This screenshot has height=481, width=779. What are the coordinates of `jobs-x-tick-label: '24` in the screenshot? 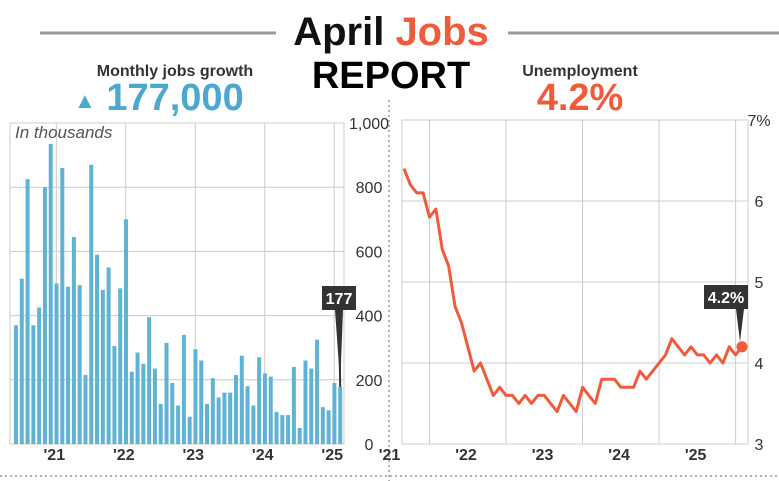 It's located at (263, 455).